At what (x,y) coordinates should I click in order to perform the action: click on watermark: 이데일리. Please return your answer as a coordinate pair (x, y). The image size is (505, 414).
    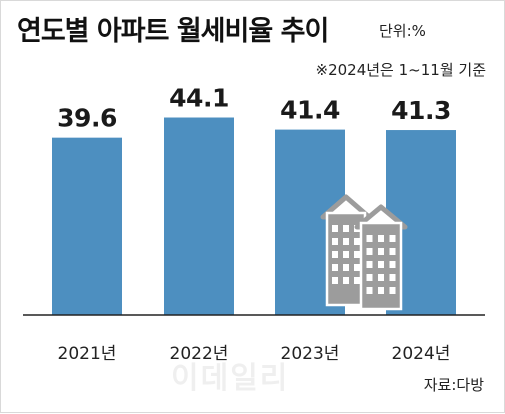
    Looking at the image, I should click on (230, 378).